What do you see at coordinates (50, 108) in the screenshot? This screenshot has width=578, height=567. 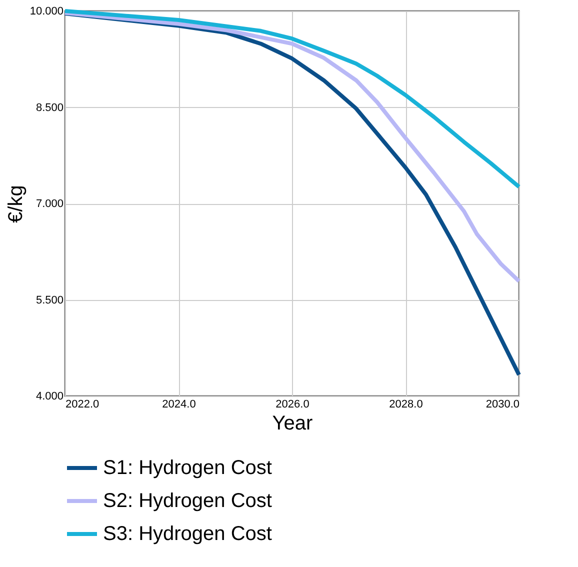 I see `y-tick-label: 8.500` at bounding box center [50, 108].